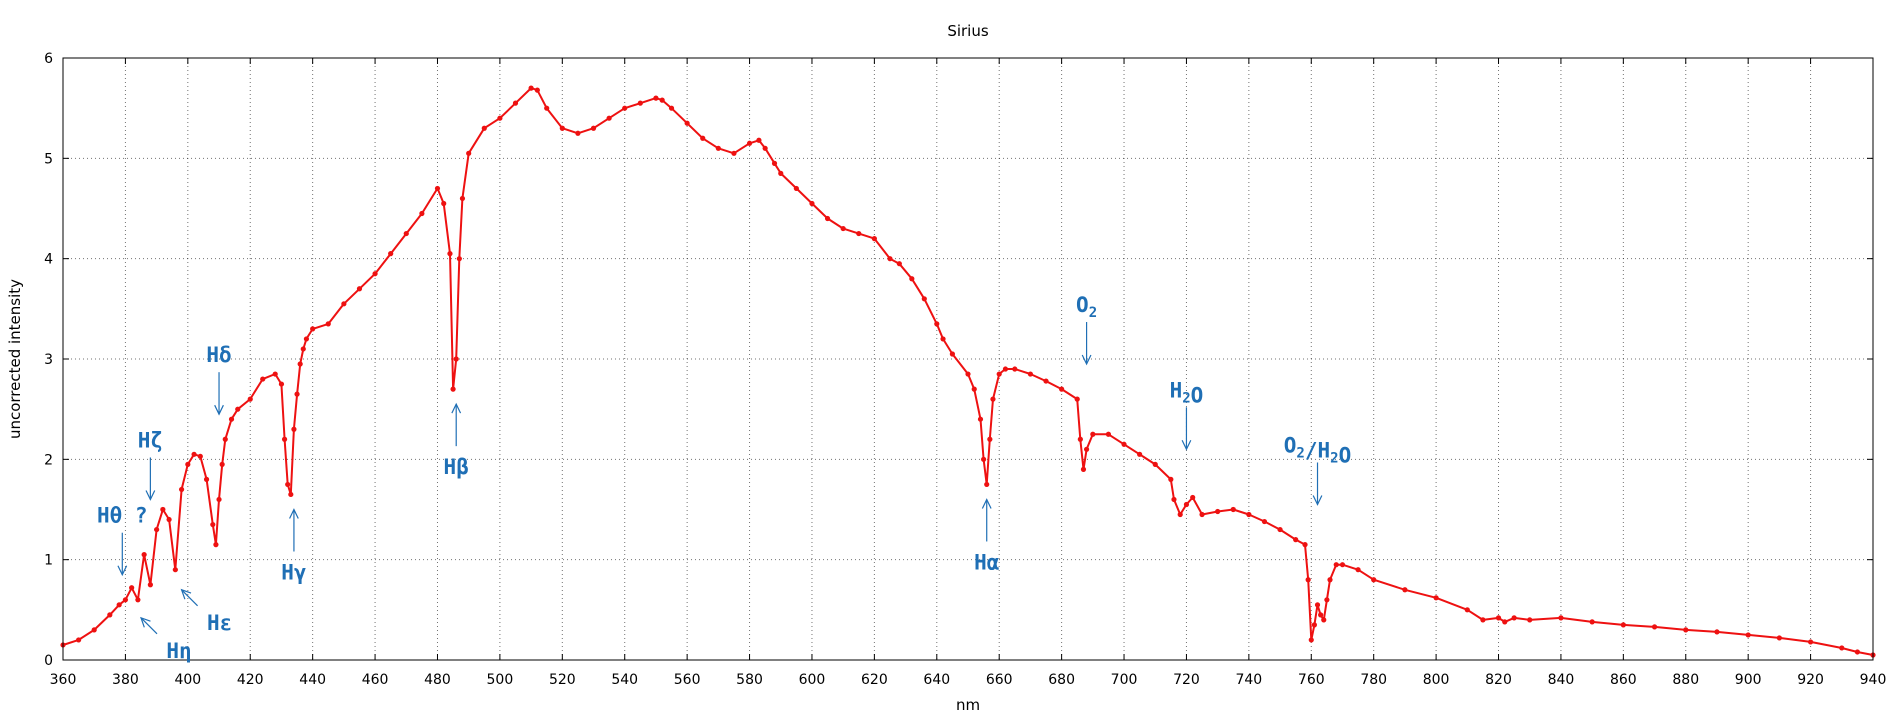  Describe the element at coordinates (48, 460) in the screenshot. I see `y-tick-label: 2` at that location.